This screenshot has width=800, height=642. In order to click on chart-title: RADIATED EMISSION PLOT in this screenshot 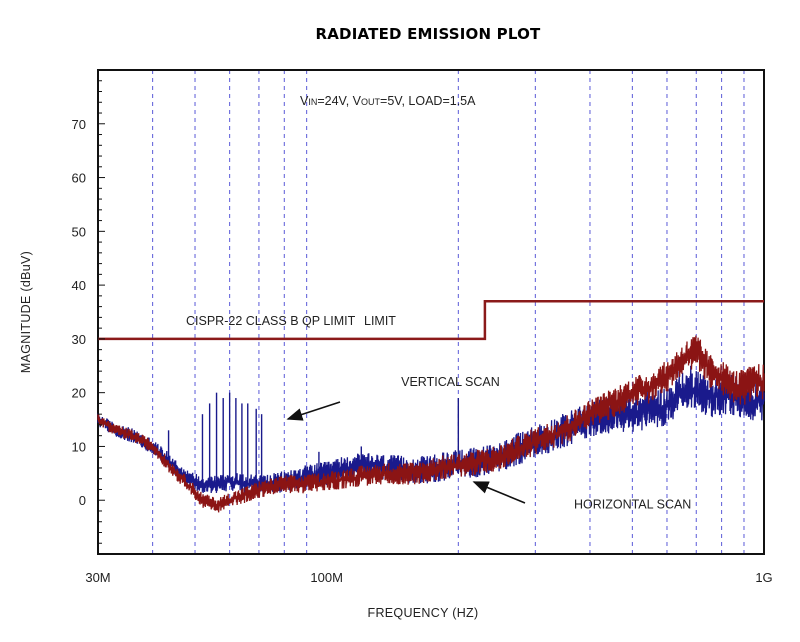, I will do `click(429, 34)`.